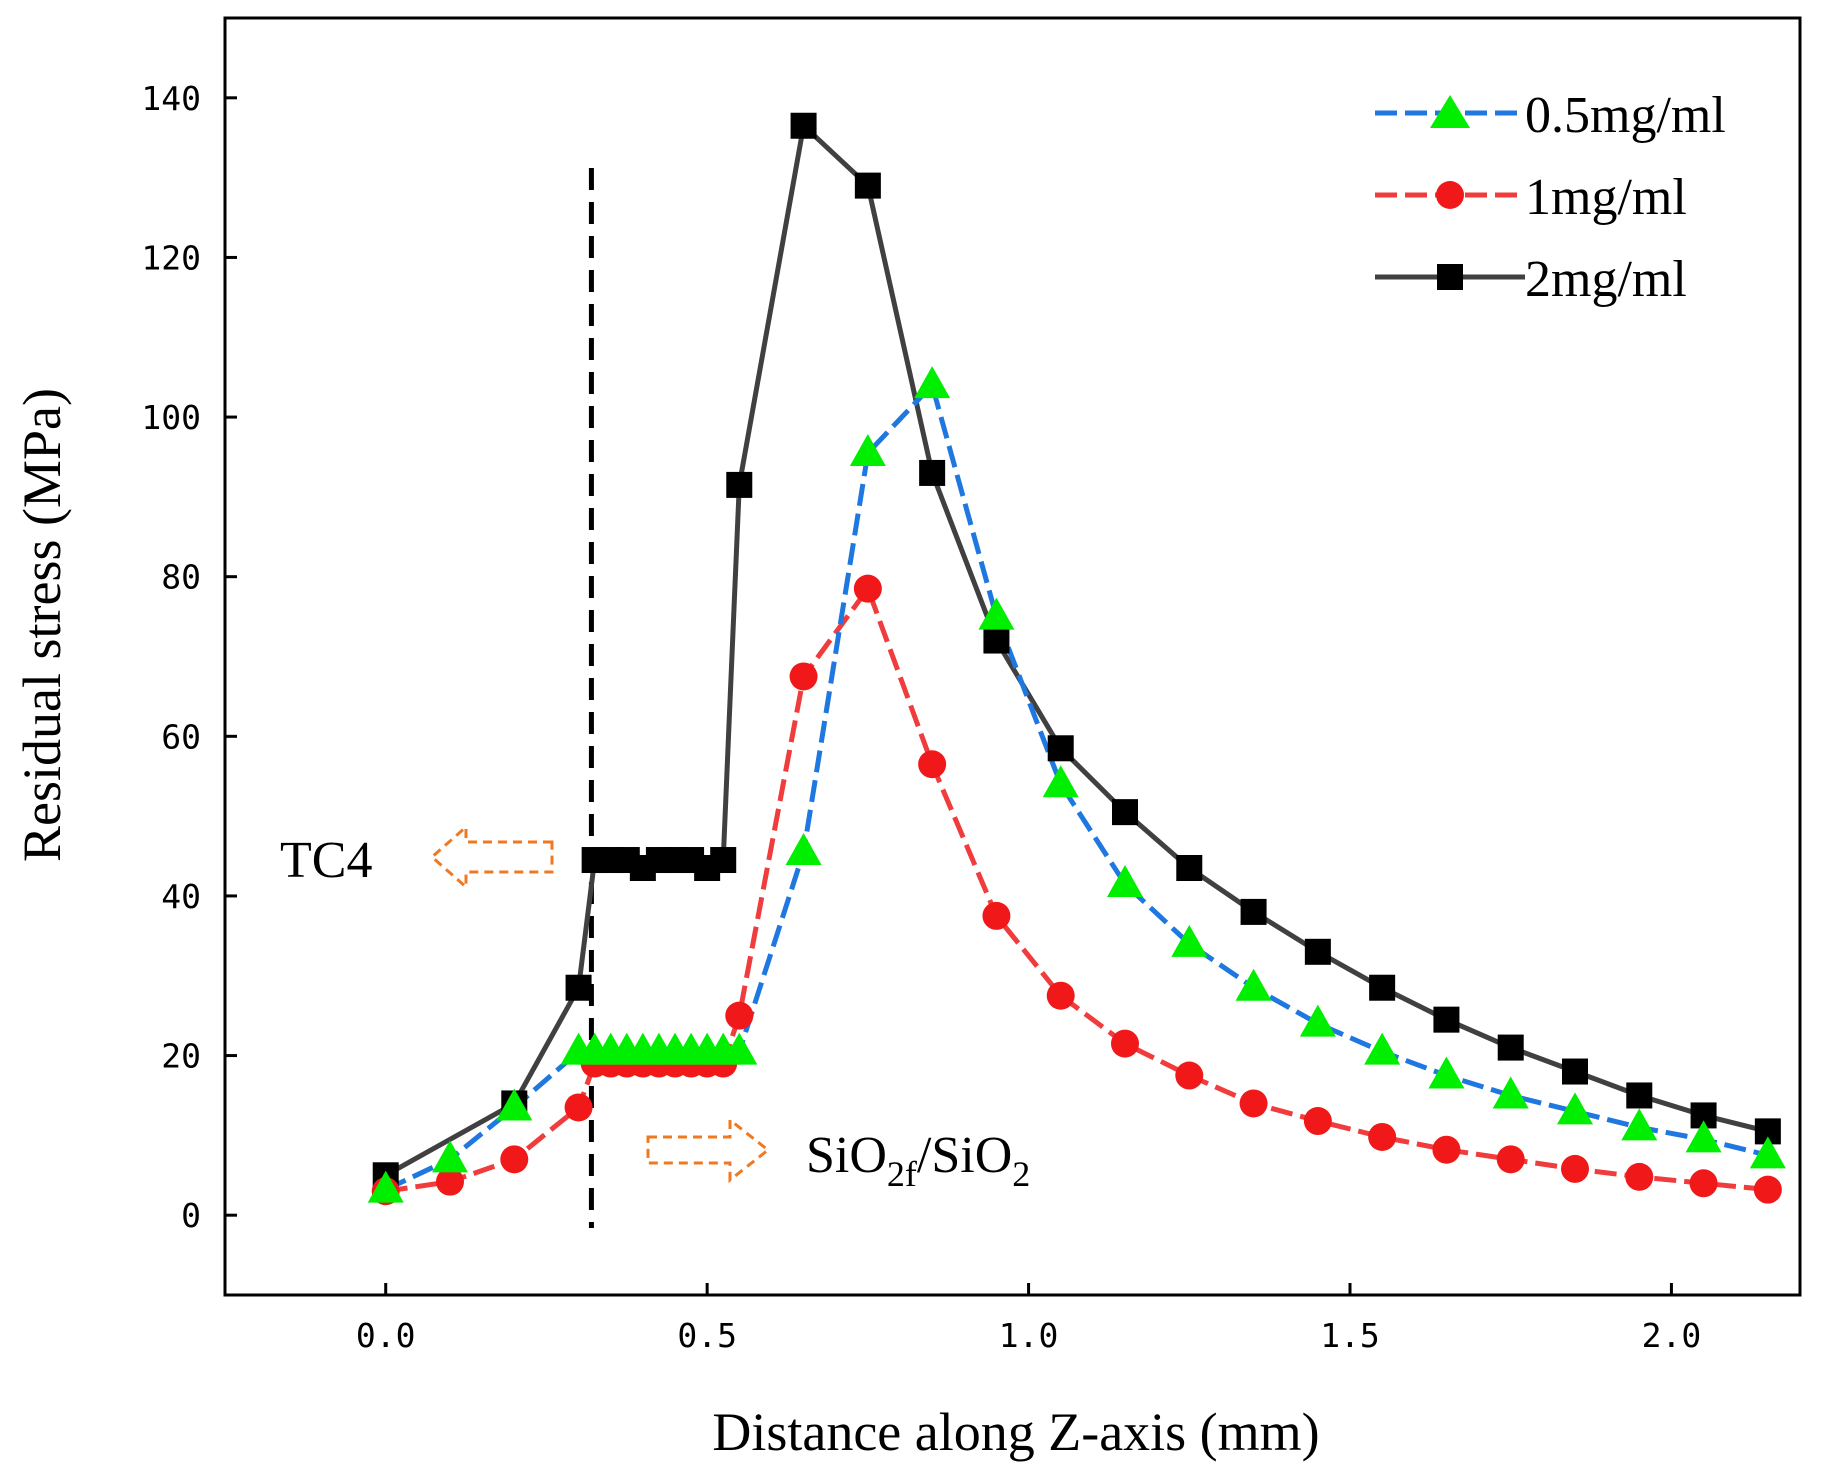  Describe the element at coordinates (181, 1056) in the screenshot. I see `y-tick-label: 20` at that location.